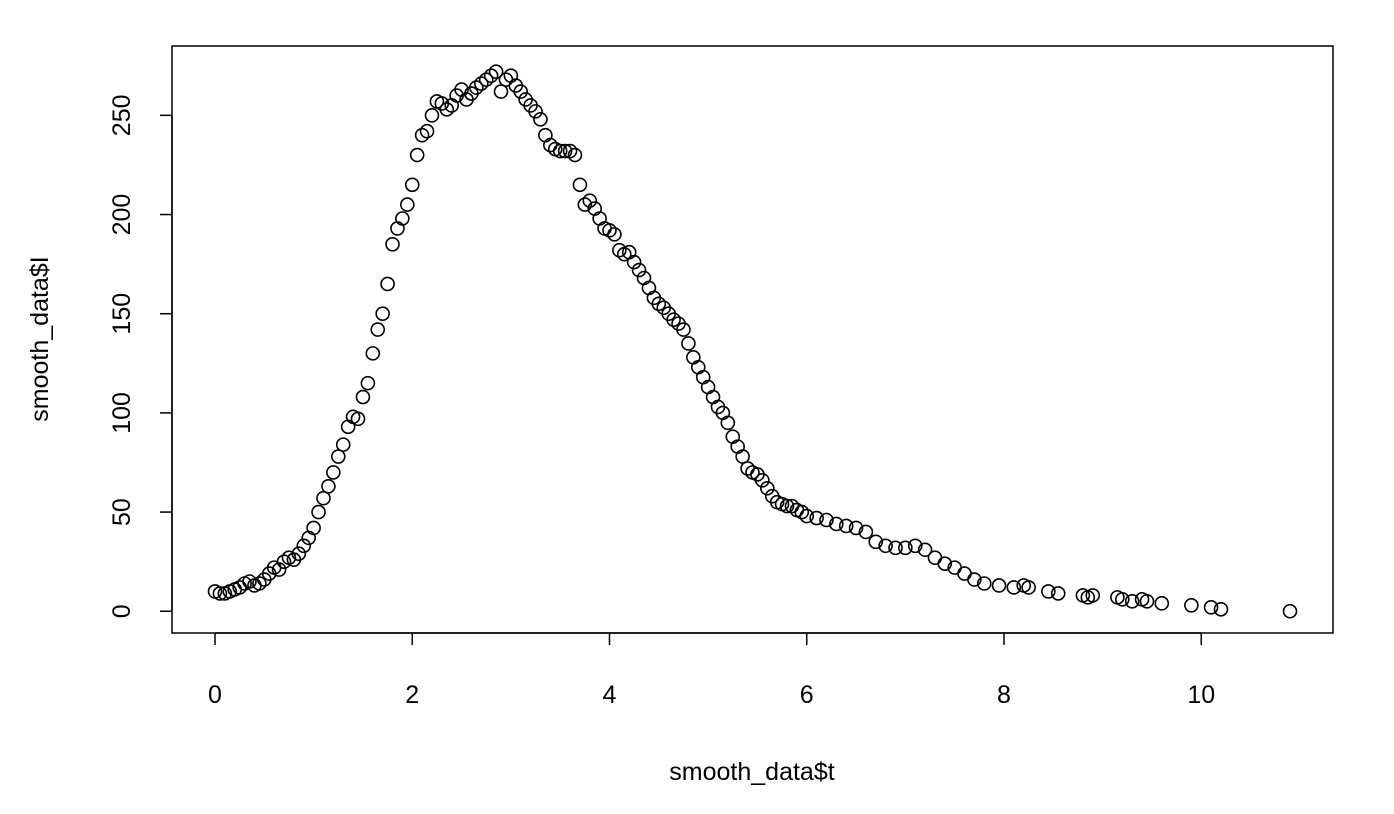 The width and height of the screenshot is (1394, 814). Describe the element at coordinates (122, 413) in the screenshot. I see `y-tick-label: 100` at that location.